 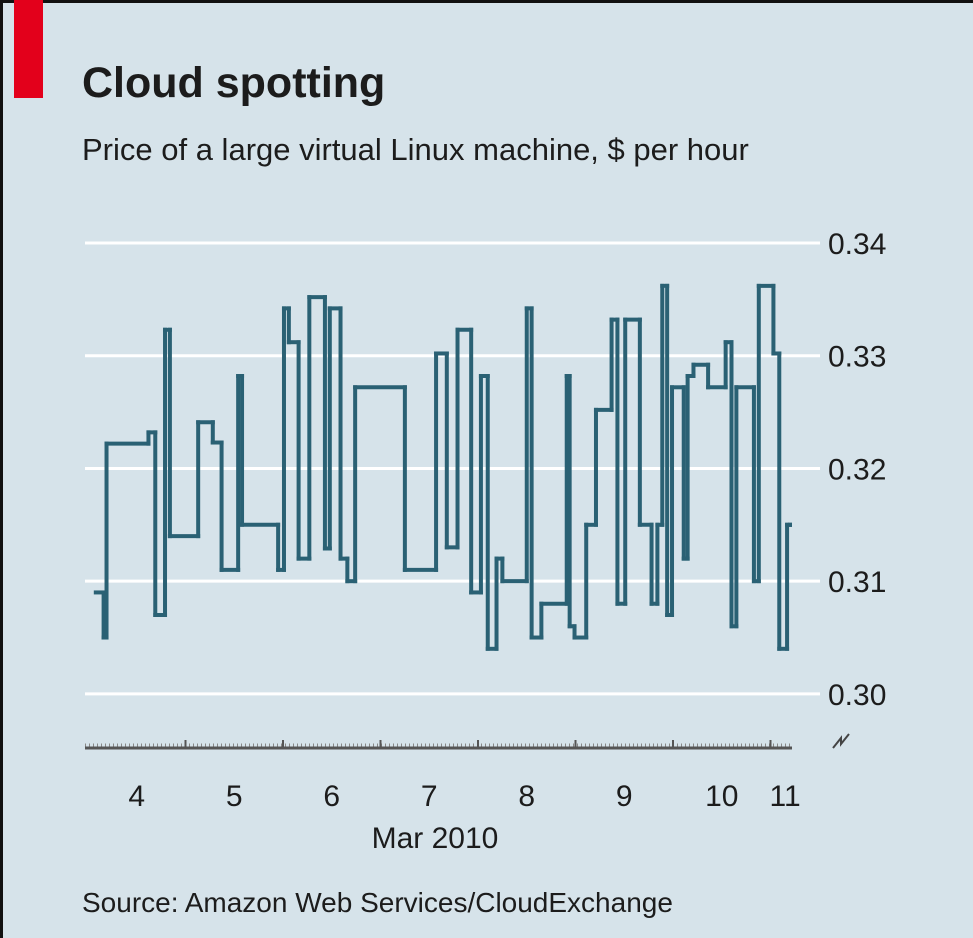 What do you see at coordinates (28, 49) in the screenshot?
I see `red-tag` at bounding box center [28, 49].